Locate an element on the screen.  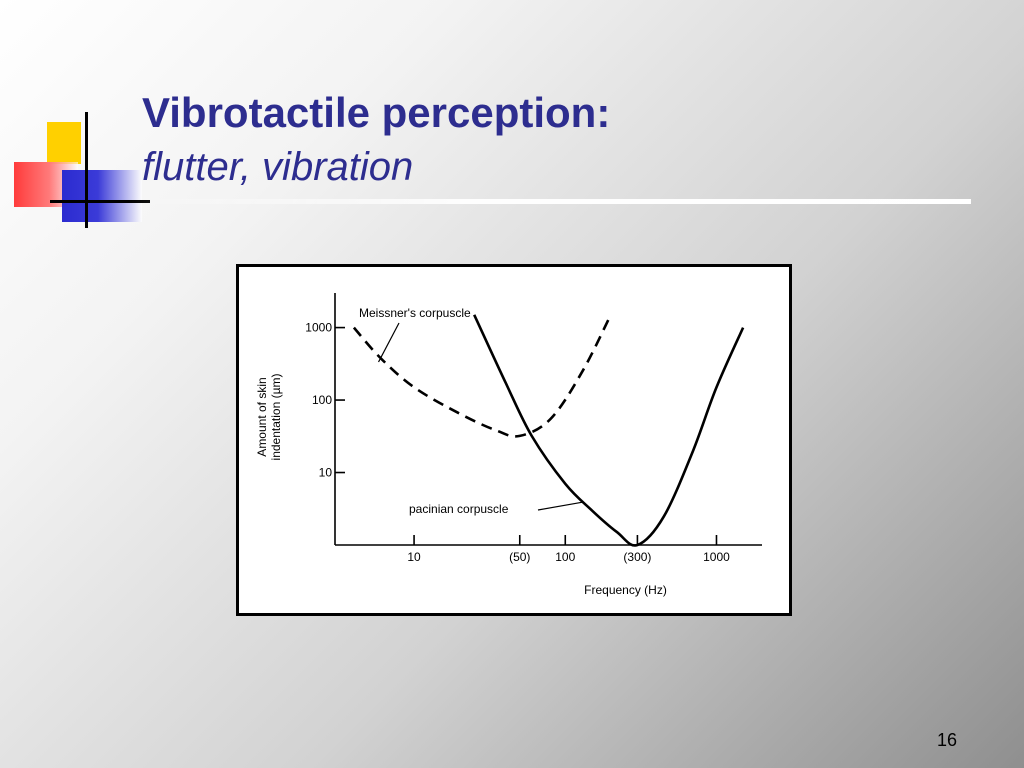
series-label-pacinian: pacinian corpuscle is located at coordinates (459, 509).